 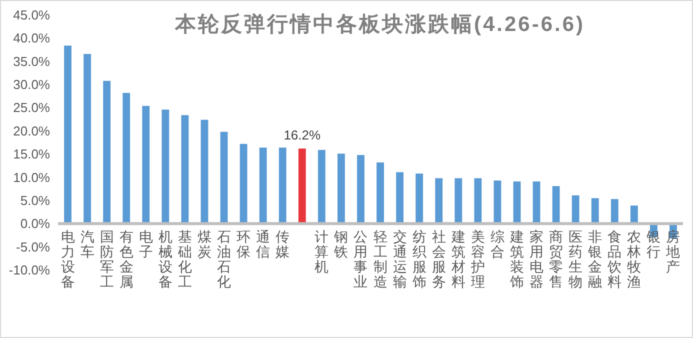 I want to click on x-tick-label: 医药生物, so click(x=575, y=259).